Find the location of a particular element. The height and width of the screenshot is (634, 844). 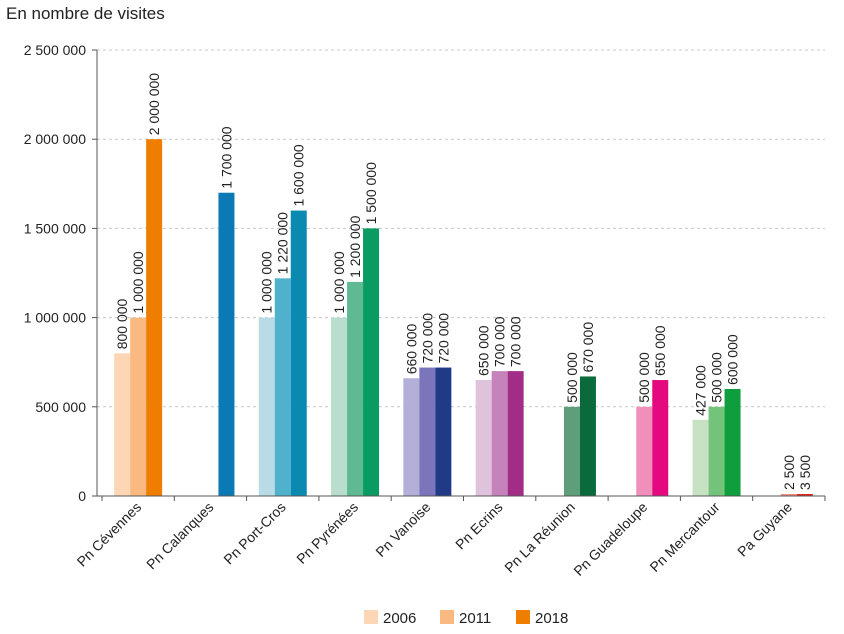

data-label: 1 600 000 is located at coordinates (299, 175).